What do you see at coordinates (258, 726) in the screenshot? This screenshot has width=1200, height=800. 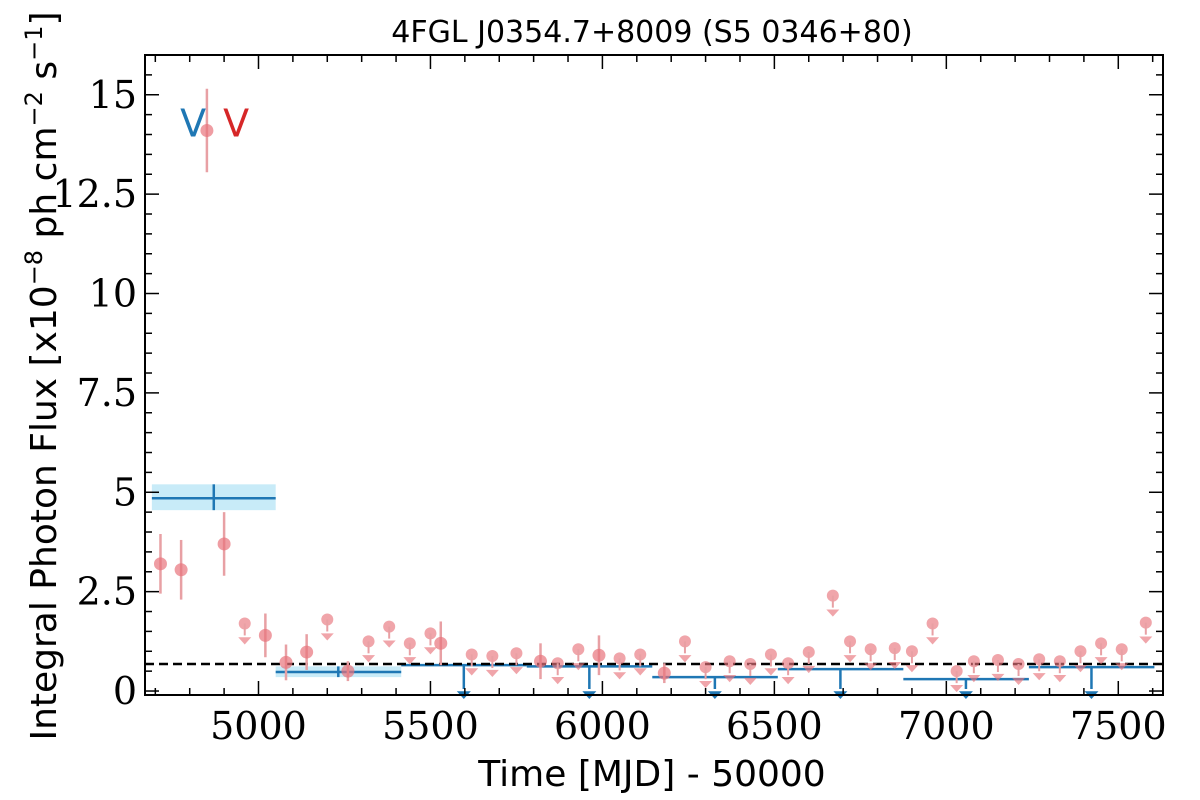 I see `x-tick-label: 5000` at bounding box center [258, 726].